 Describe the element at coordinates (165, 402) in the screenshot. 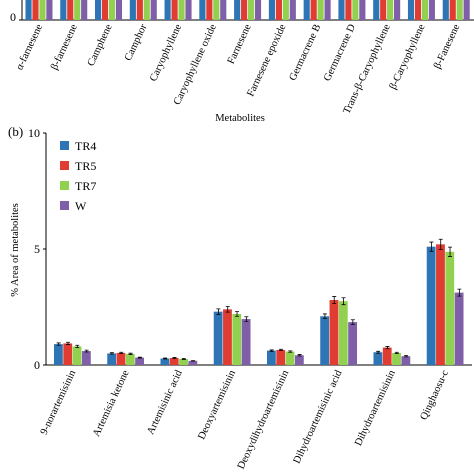

I see `x-tick-label: Artemisinic acid` at that location.